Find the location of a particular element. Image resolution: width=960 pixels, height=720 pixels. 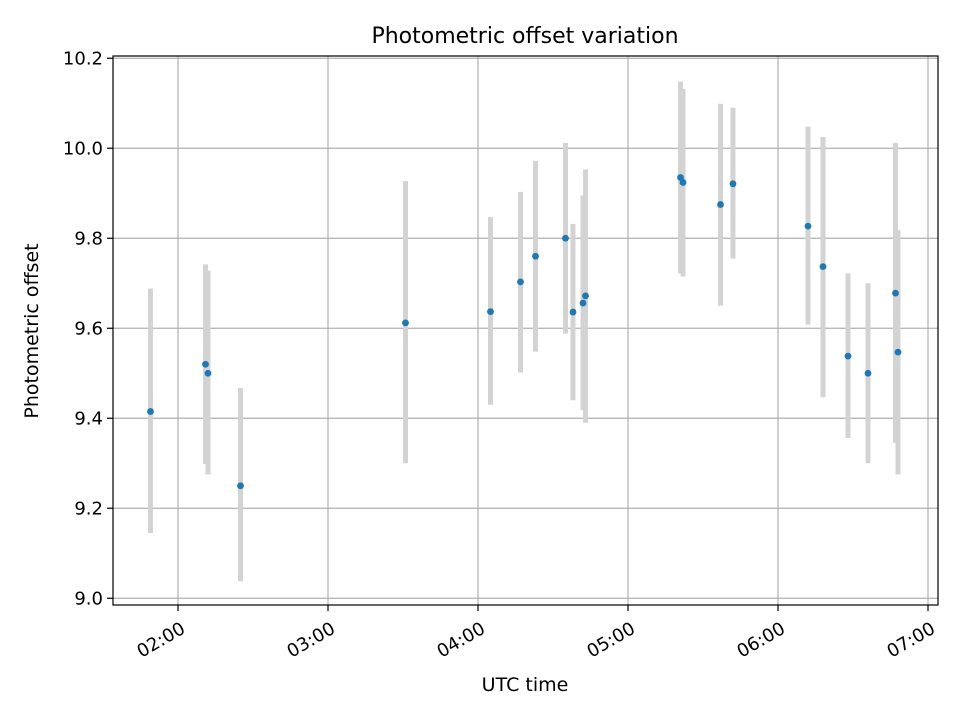

y-tick-label: 9.2 is located at coordinates (88, 508).